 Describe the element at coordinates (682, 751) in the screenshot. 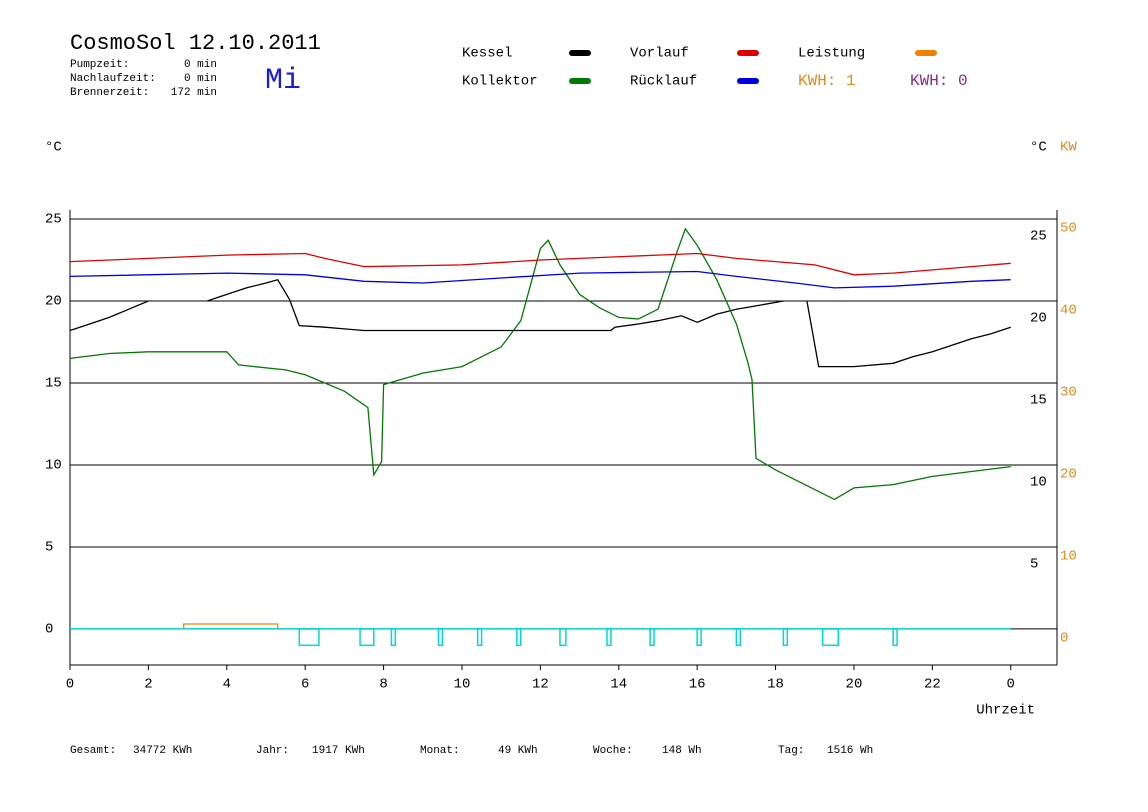

I see `footer-value: 148 Wh` at that location.